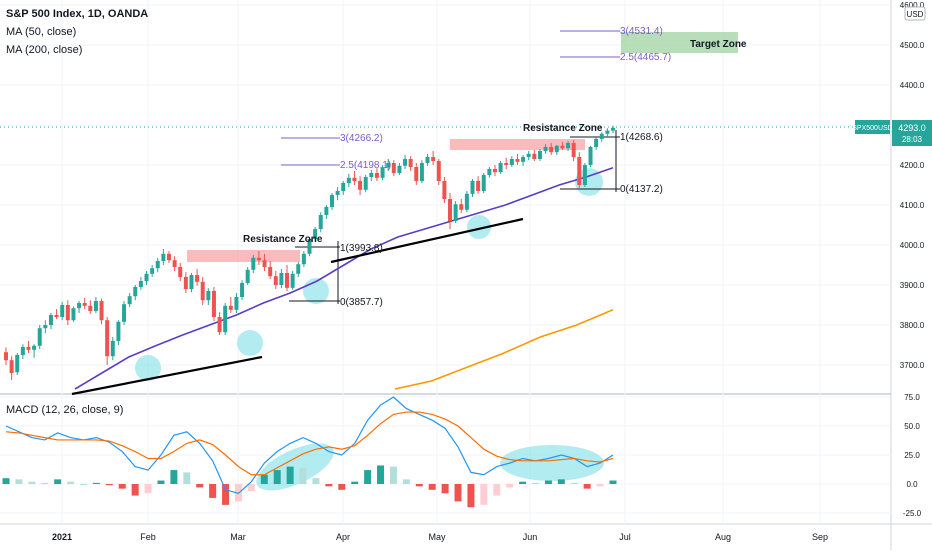  Describe the element at coordinates (309, 443) in the screenshot. I see `signal-line` at that location.